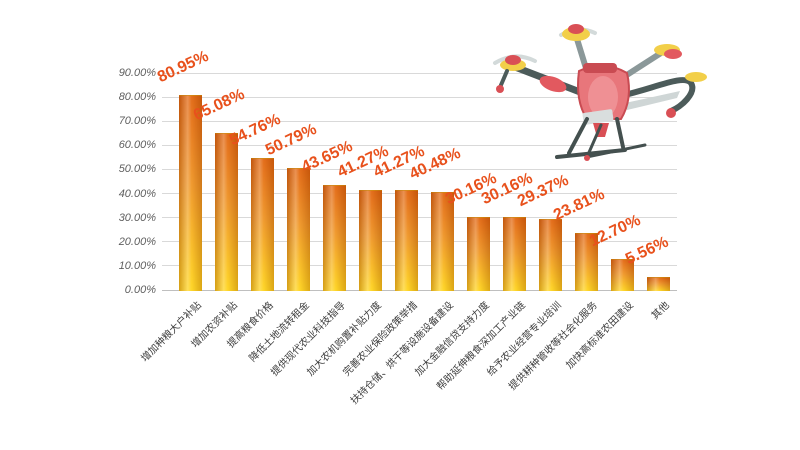 The height and width of the screenshot is (450, 800). I want to click on y-tick-label: 90.00%, so click(137, 73).